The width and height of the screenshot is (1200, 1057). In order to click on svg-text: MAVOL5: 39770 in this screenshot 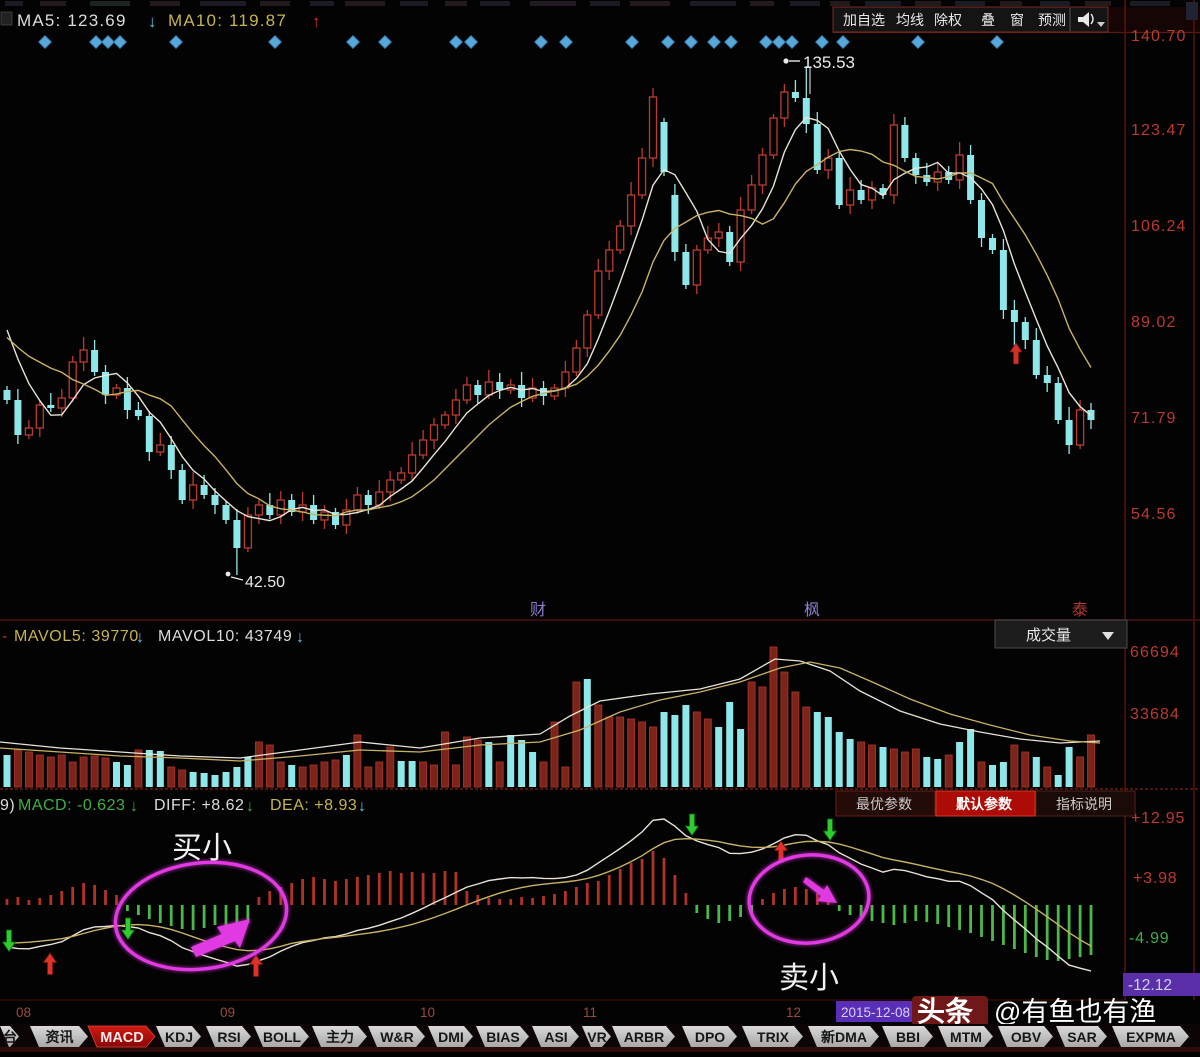, I will do `click(76, 636)`.